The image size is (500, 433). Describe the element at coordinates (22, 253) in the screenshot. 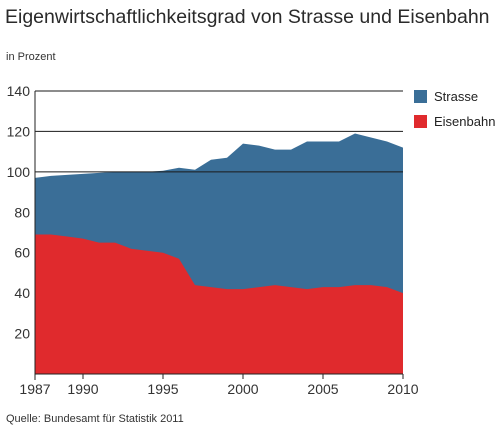

I see `y-tick-label: 60` at that location.